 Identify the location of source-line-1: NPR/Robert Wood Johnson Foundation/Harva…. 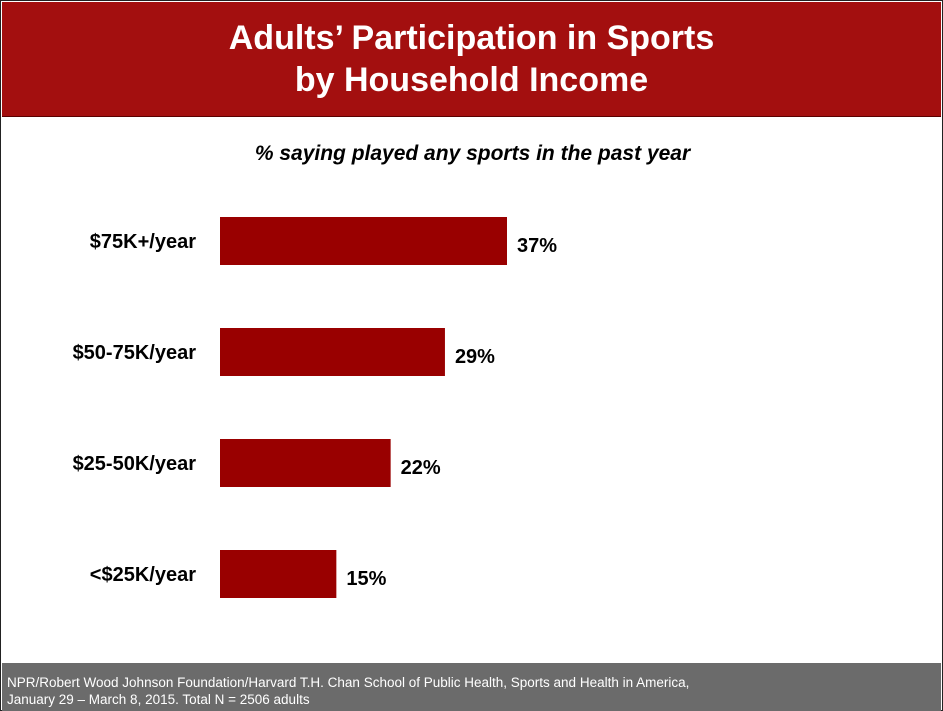
(348, 682).